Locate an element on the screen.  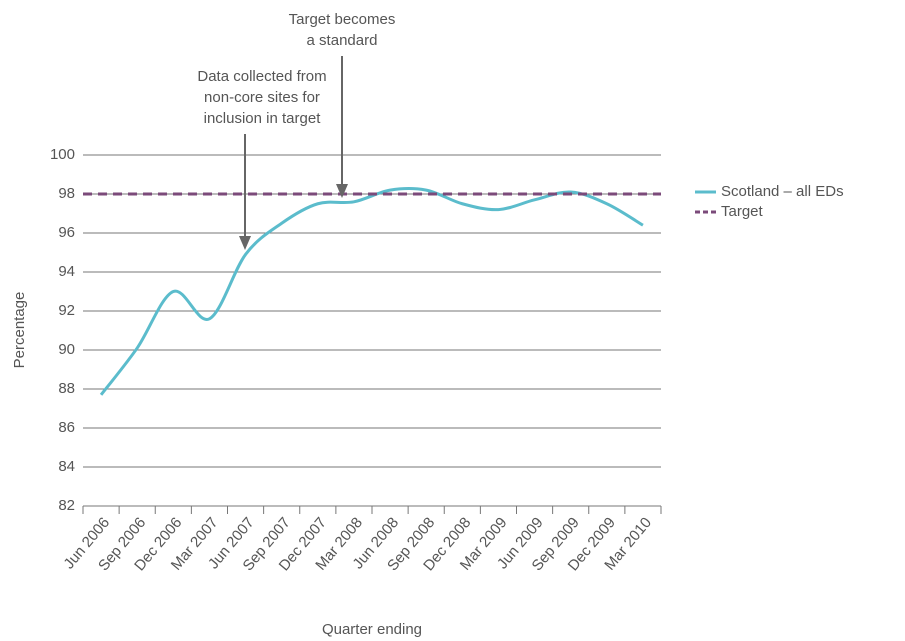
y-tick-label: 82 is located at coordinates (66, 505).